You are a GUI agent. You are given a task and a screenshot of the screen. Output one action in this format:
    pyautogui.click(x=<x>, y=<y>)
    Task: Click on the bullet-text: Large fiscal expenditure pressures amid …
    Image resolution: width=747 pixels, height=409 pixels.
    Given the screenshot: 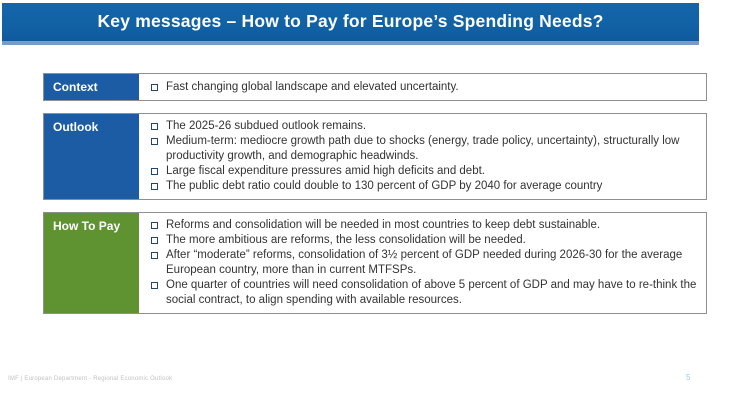 What is the action you would take?
    pyautogui.click(x=325, y=171)
    